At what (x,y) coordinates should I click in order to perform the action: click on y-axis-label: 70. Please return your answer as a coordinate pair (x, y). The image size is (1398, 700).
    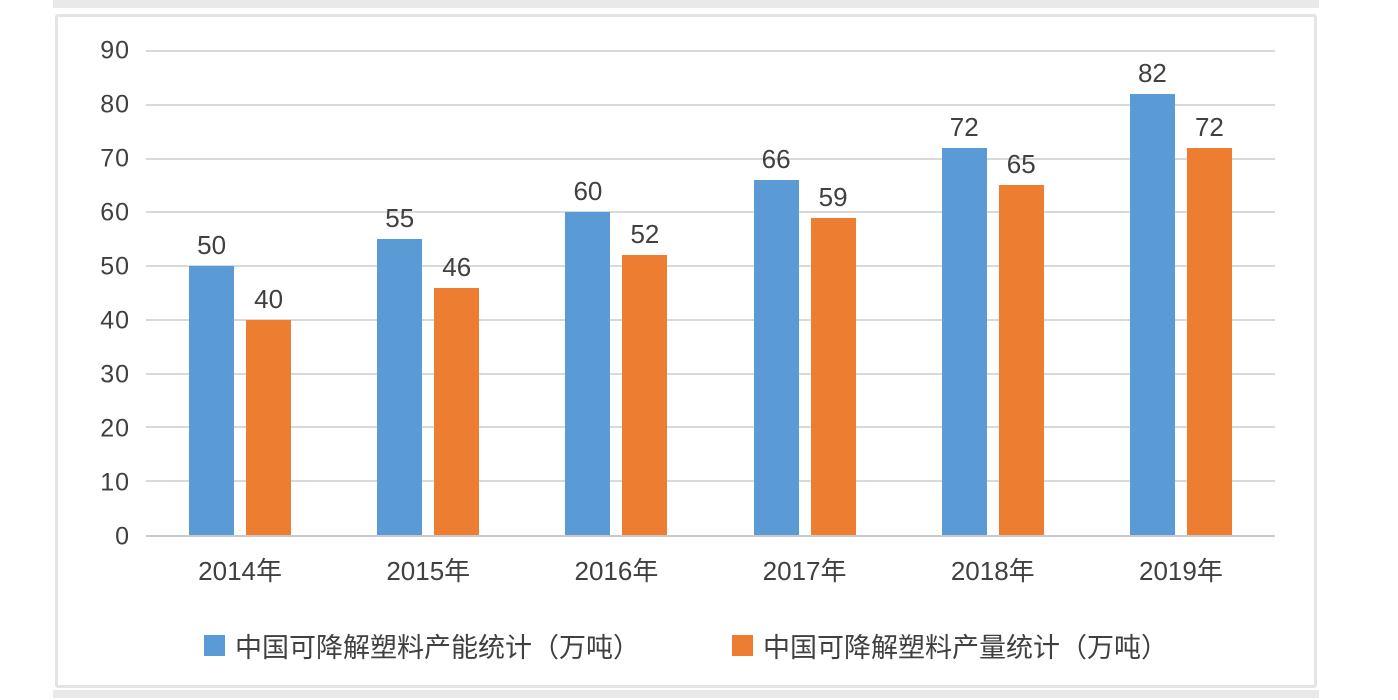
    Looking at the image, I should click on (115, 158).